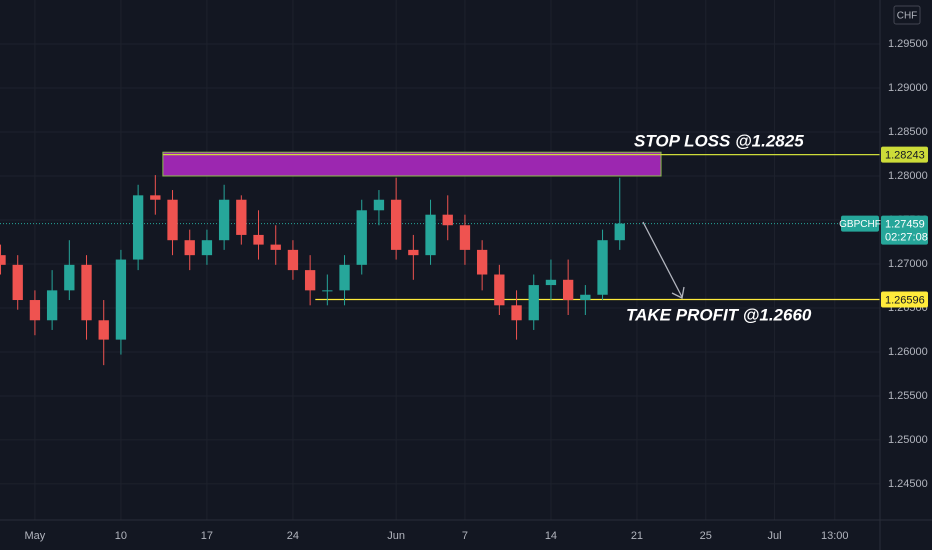 This screenshot has height=550, width=932. I want to click on y-tick-label: 1.24500, so click(908, 484).